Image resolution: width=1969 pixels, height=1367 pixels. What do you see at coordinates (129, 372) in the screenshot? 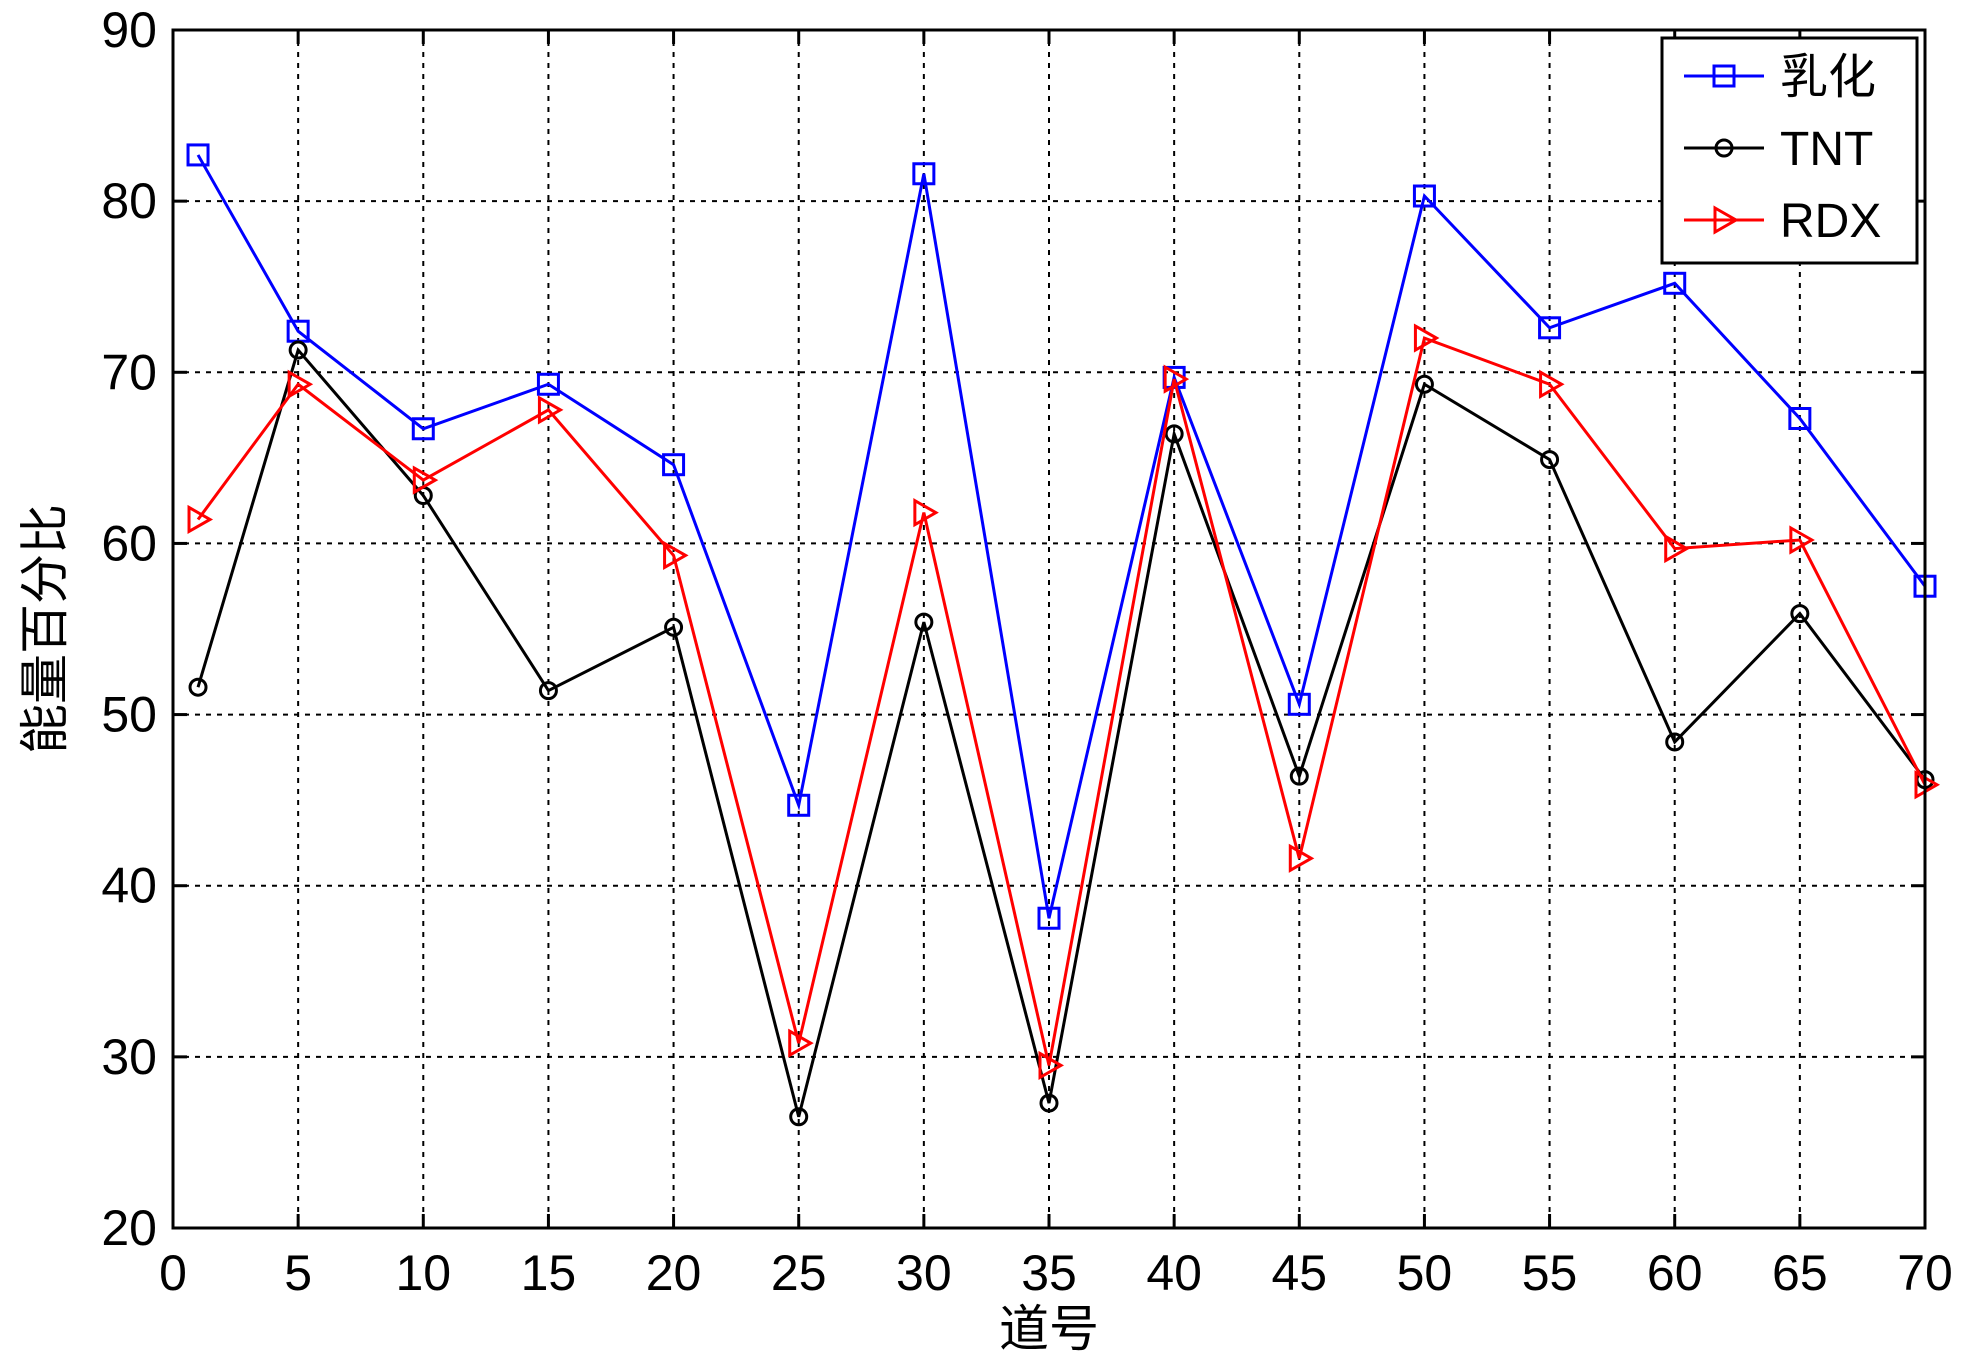
I see `y-tick-label: 70` at bounding box center [129, 372].